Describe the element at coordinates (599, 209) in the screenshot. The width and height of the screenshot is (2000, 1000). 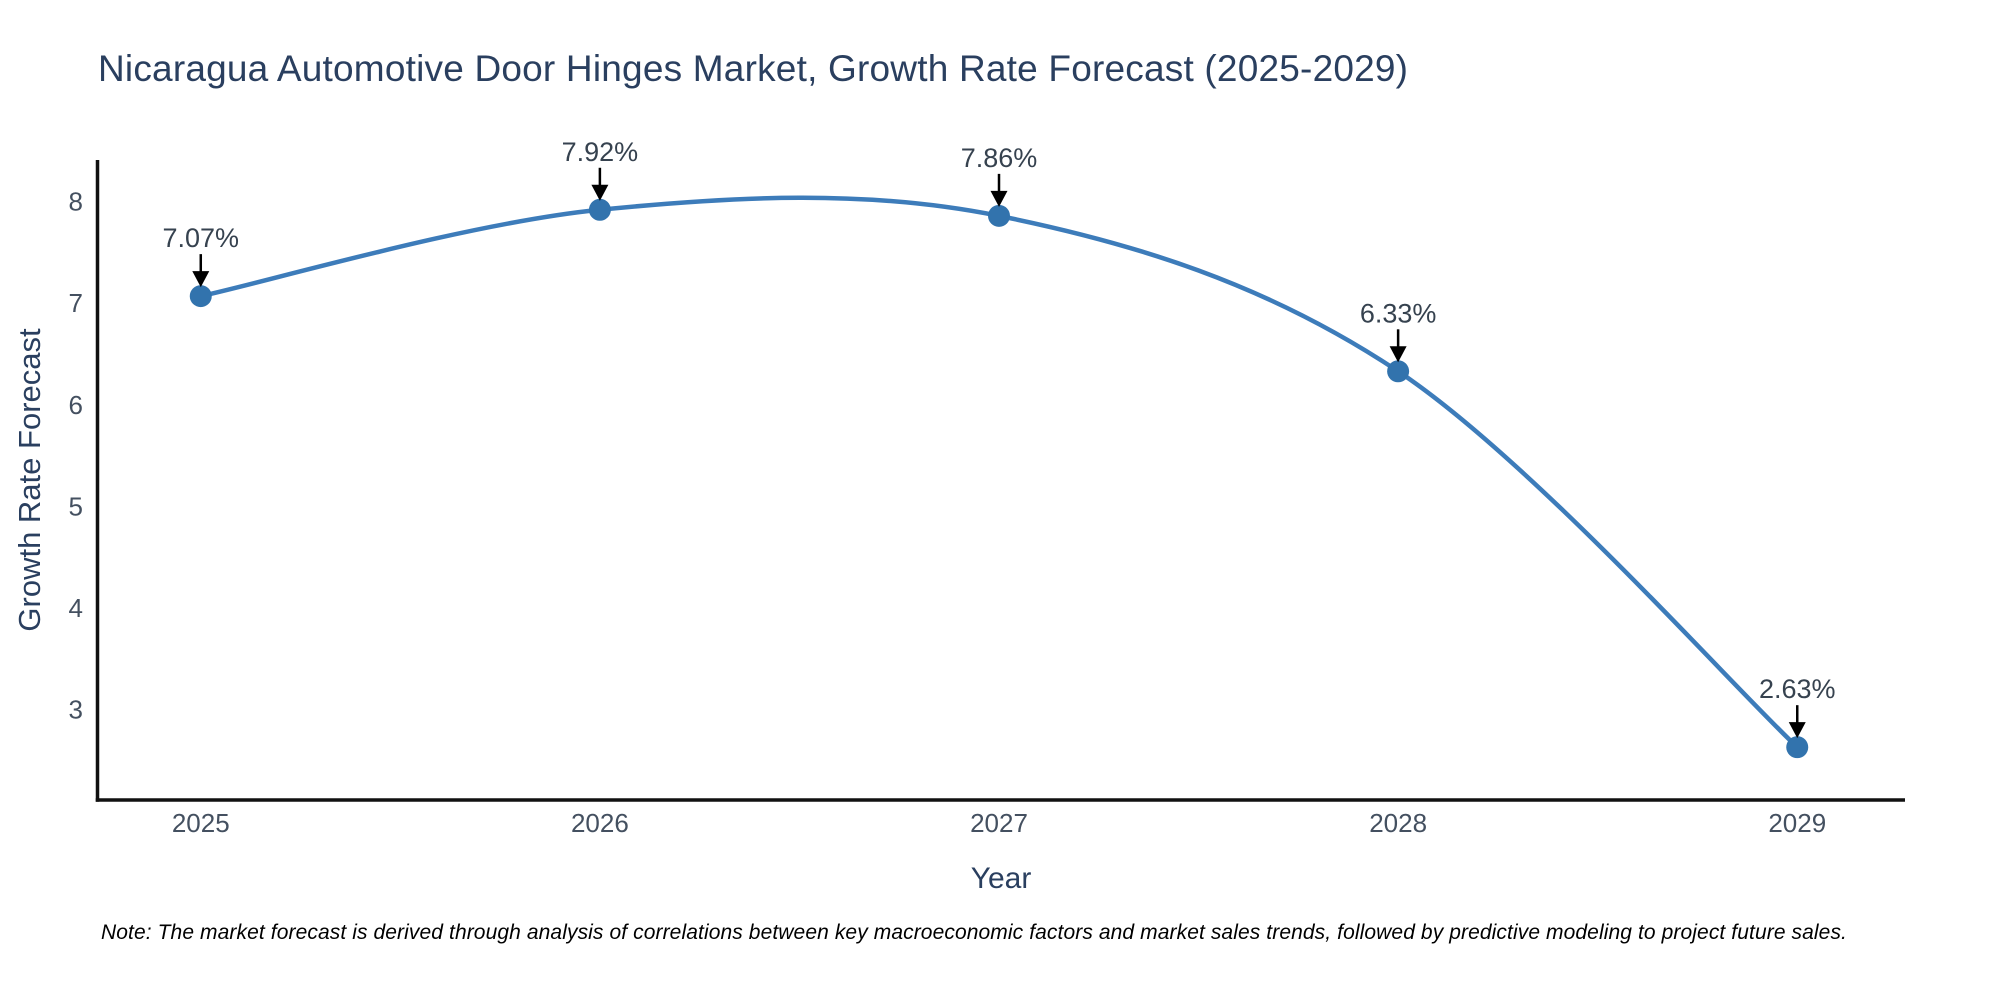
I see `data-point-2026` at that location.